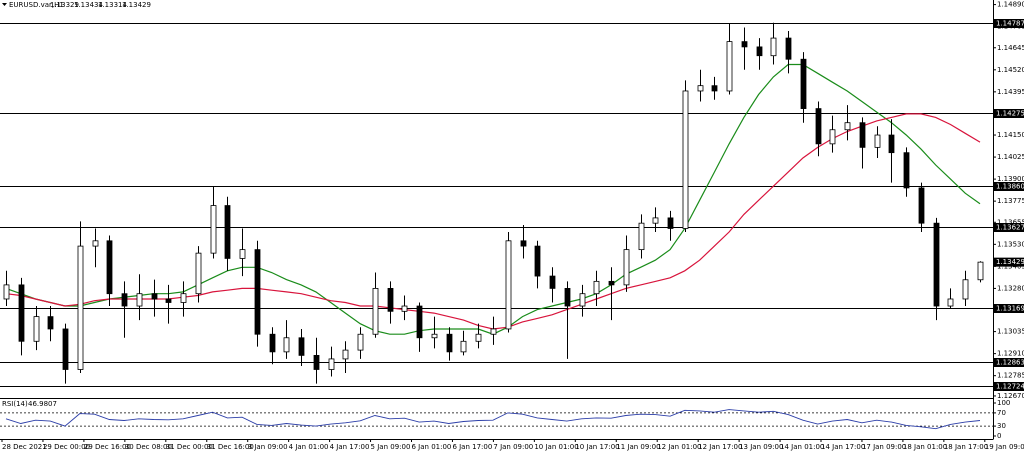 The height and width of the screenshot is (453, 1024). I want to click on x-tick-label: 12 Jan 01:00, so click(679, 447).